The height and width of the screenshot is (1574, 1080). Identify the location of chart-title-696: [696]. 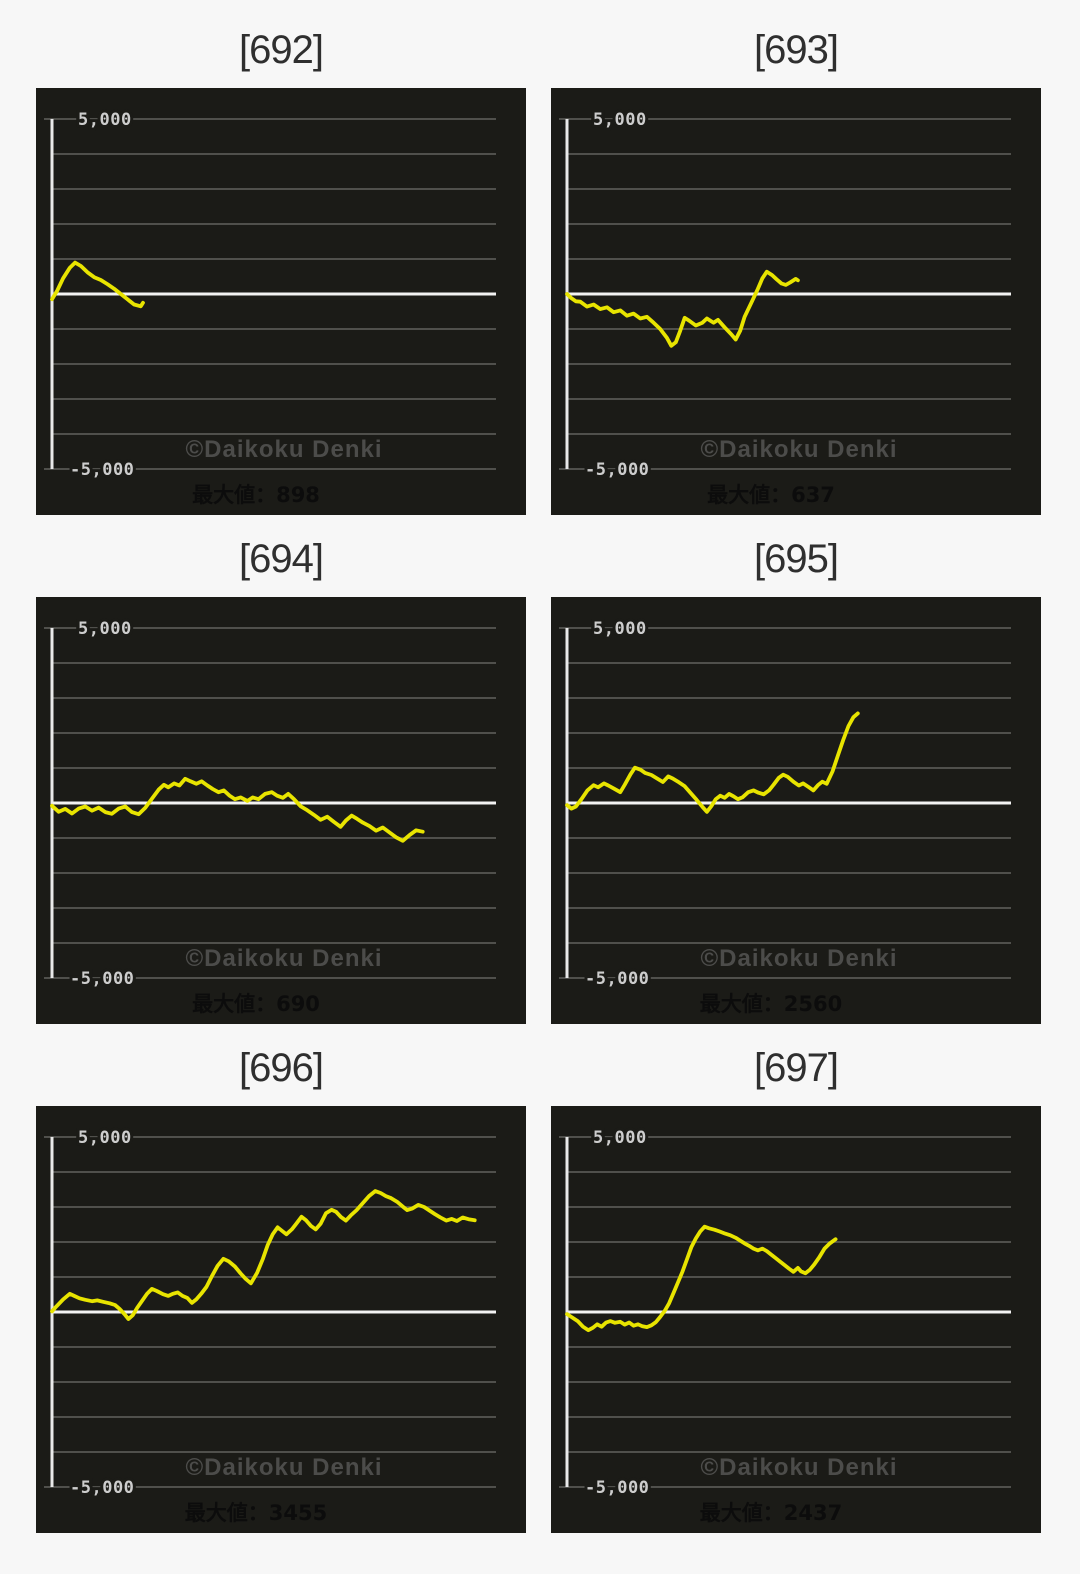
(281, 1068).